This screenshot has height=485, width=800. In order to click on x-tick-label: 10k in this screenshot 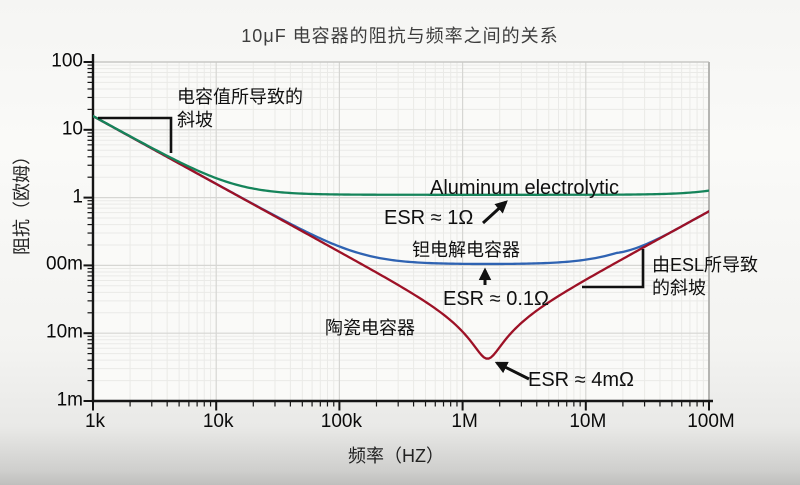, I will do `click(218, 421)`.